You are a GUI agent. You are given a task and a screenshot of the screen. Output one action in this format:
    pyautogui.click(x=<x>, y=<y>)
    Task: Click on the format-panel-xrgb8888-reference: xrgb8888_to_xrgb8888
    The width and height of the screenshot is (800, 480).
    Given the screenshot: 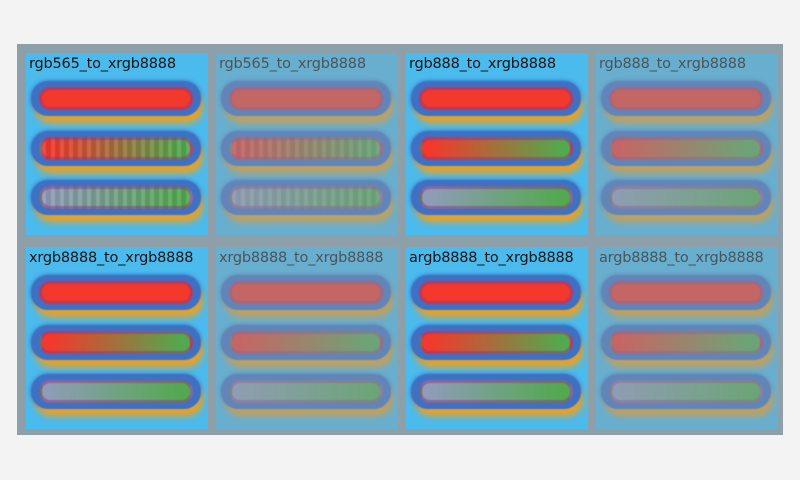 What is the action you would take?
    pyautogui.click(x=307, y=338)
    